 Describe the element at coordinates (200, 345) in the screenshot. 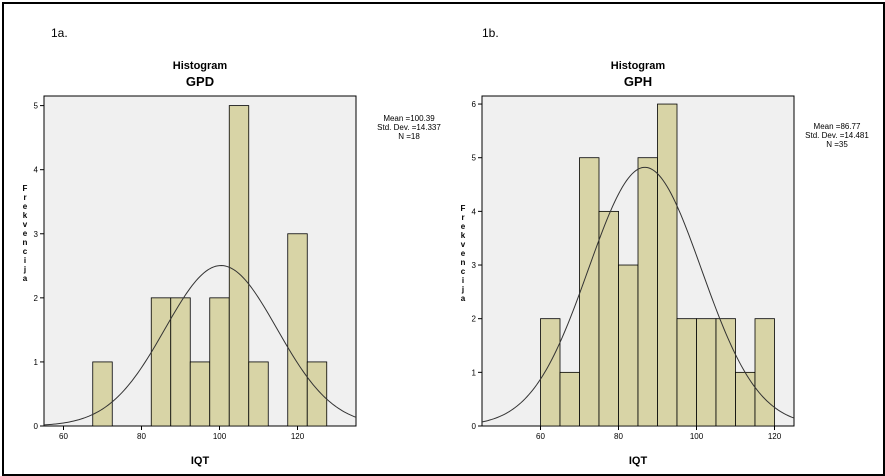

I see `normal-curve` at that location.